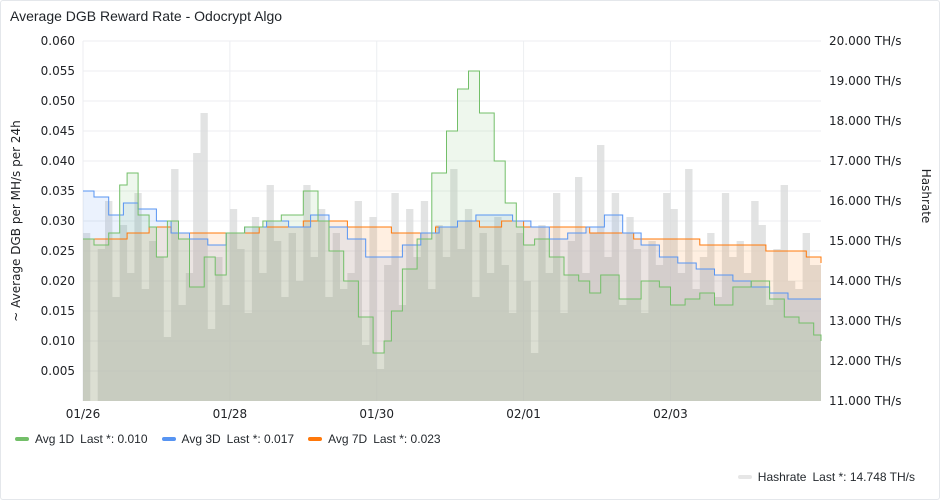 This screenshot has width=940, height=500. What do you see at coordinates (782, 477) in the screenshot?
I see `legend-label-hashrate: Hashrate` at bounding box center [782, 477].